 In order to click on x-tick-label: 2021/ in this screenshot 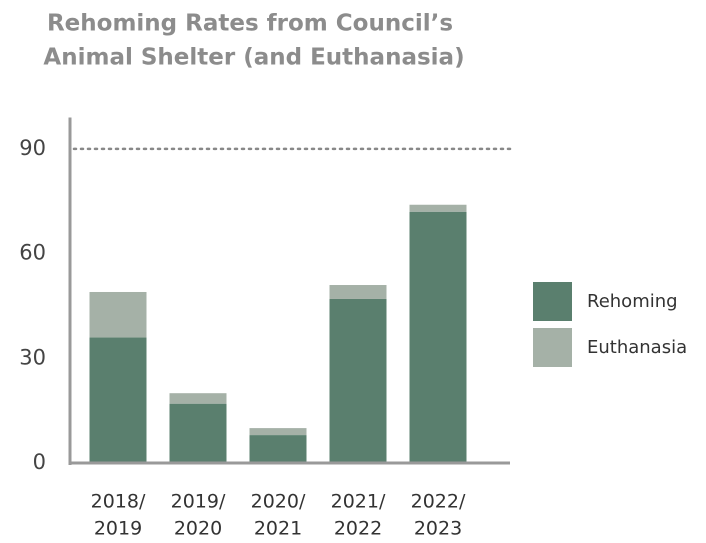, I will do `click(358, 502)`.